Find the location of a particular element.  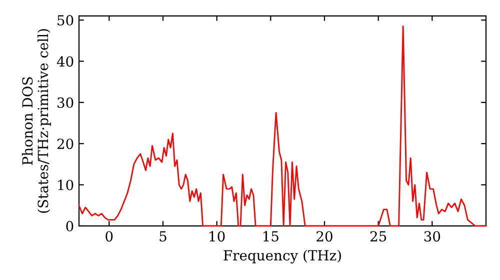

y-tick-label: 40 is located at coordinates (65, 61).